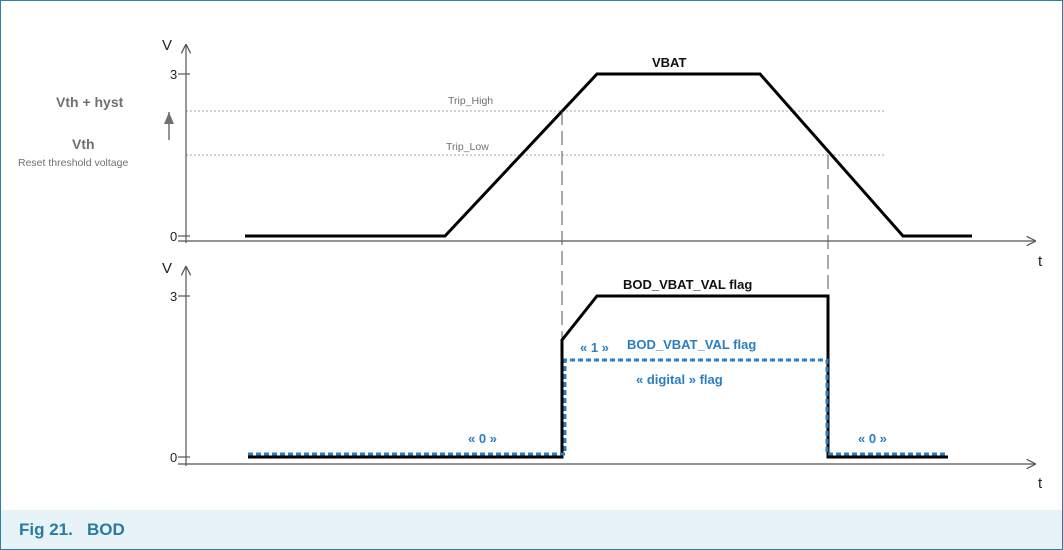 This screenshot has width=1063, height=550. Describe the element at coordinates (687, 284) in the screenshot. I see `analog-flag-label: BOD_VBAT_VAL flag` at that location.